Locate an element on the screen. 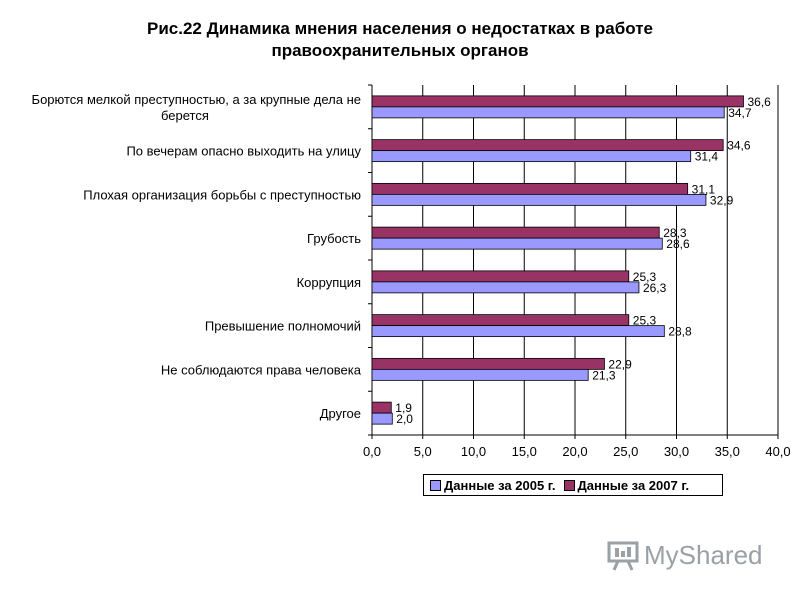 The width and height of the screenshot is (800, 600). x-tick-label: 15,0 is located at coordinates (524, 451).